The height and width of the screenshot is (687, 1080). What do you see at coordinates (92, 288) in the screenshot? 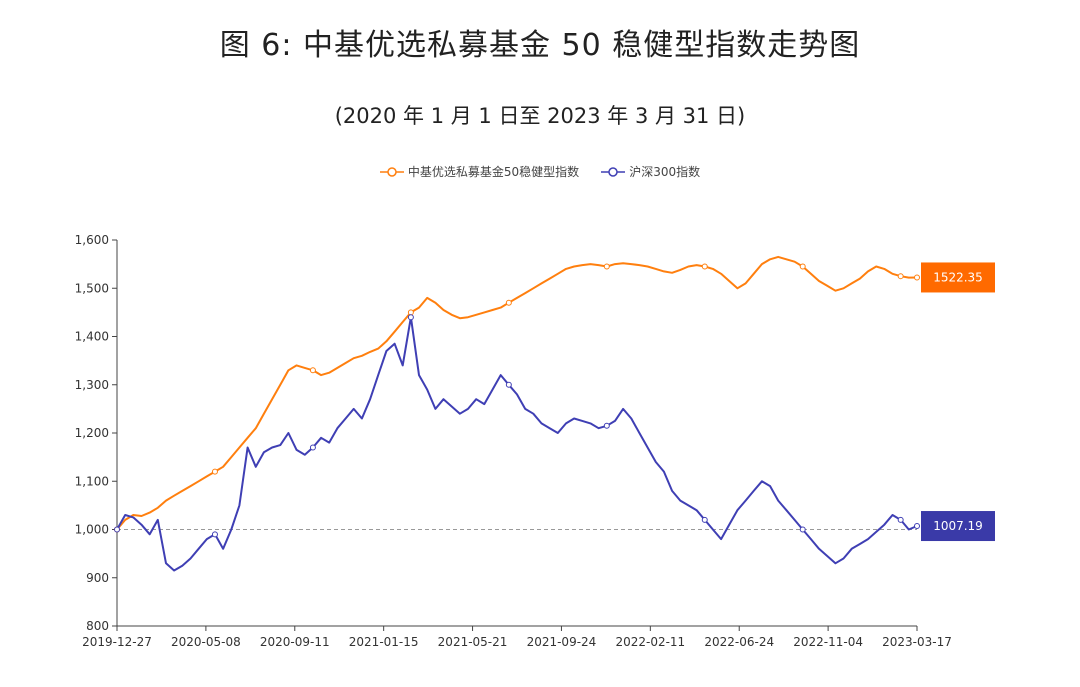
I see `y-tick-label: 1,500` at bounding box center [92, 288].